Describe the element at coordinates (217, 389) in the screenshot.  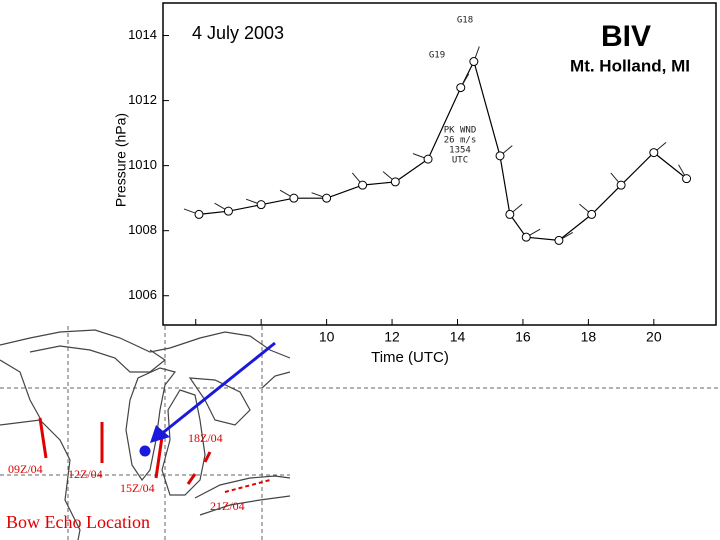
I see `arrow-shaft` at that location.